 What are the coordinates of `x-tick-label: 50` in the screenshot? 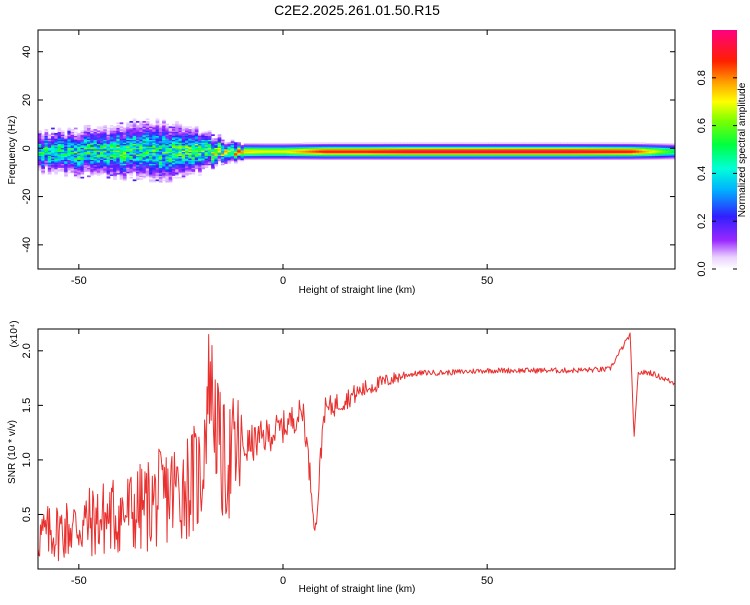 It's located at (487, 581).